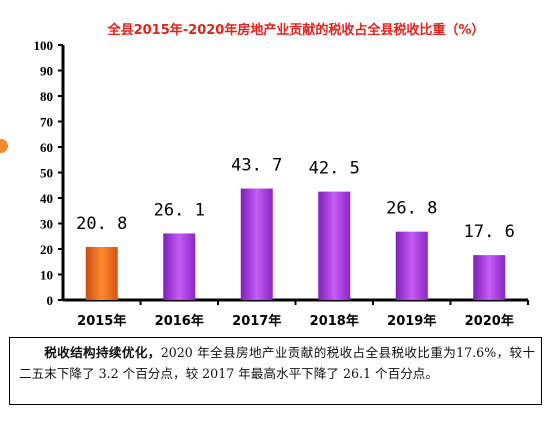 The height and width of the screenshot is (431, 550). I want to click on bar-2017年, so click(256, 244).